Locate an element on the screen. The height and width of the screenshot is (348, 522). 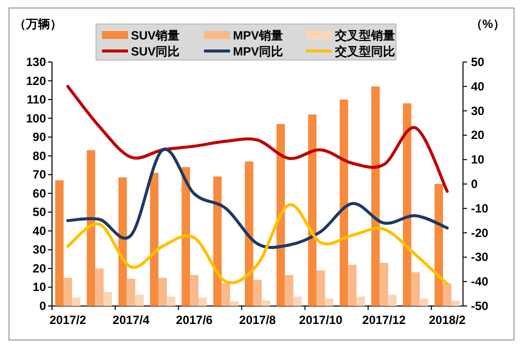
y2-tick-label: -50 is located at coordinates (480, 306).